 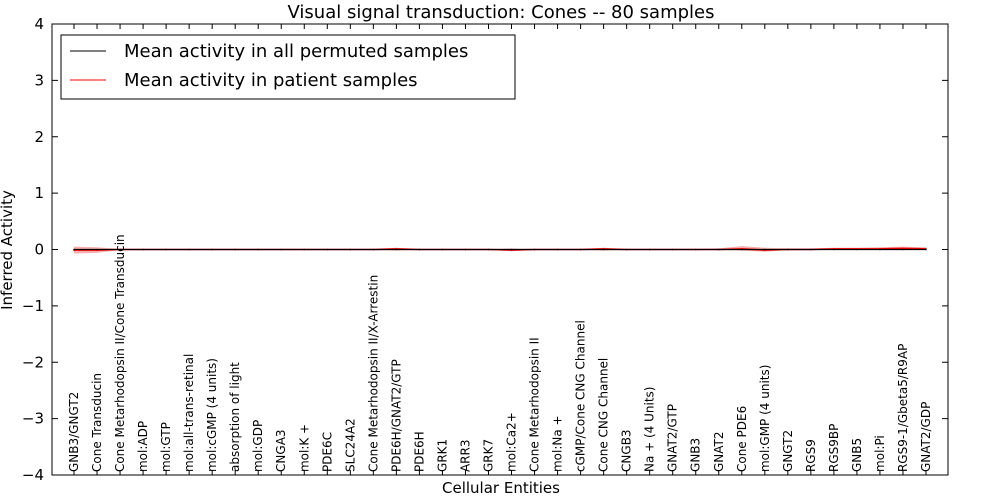 I want to click on x-tick-label-3: mol:ADP, so click(x=143, y=446).